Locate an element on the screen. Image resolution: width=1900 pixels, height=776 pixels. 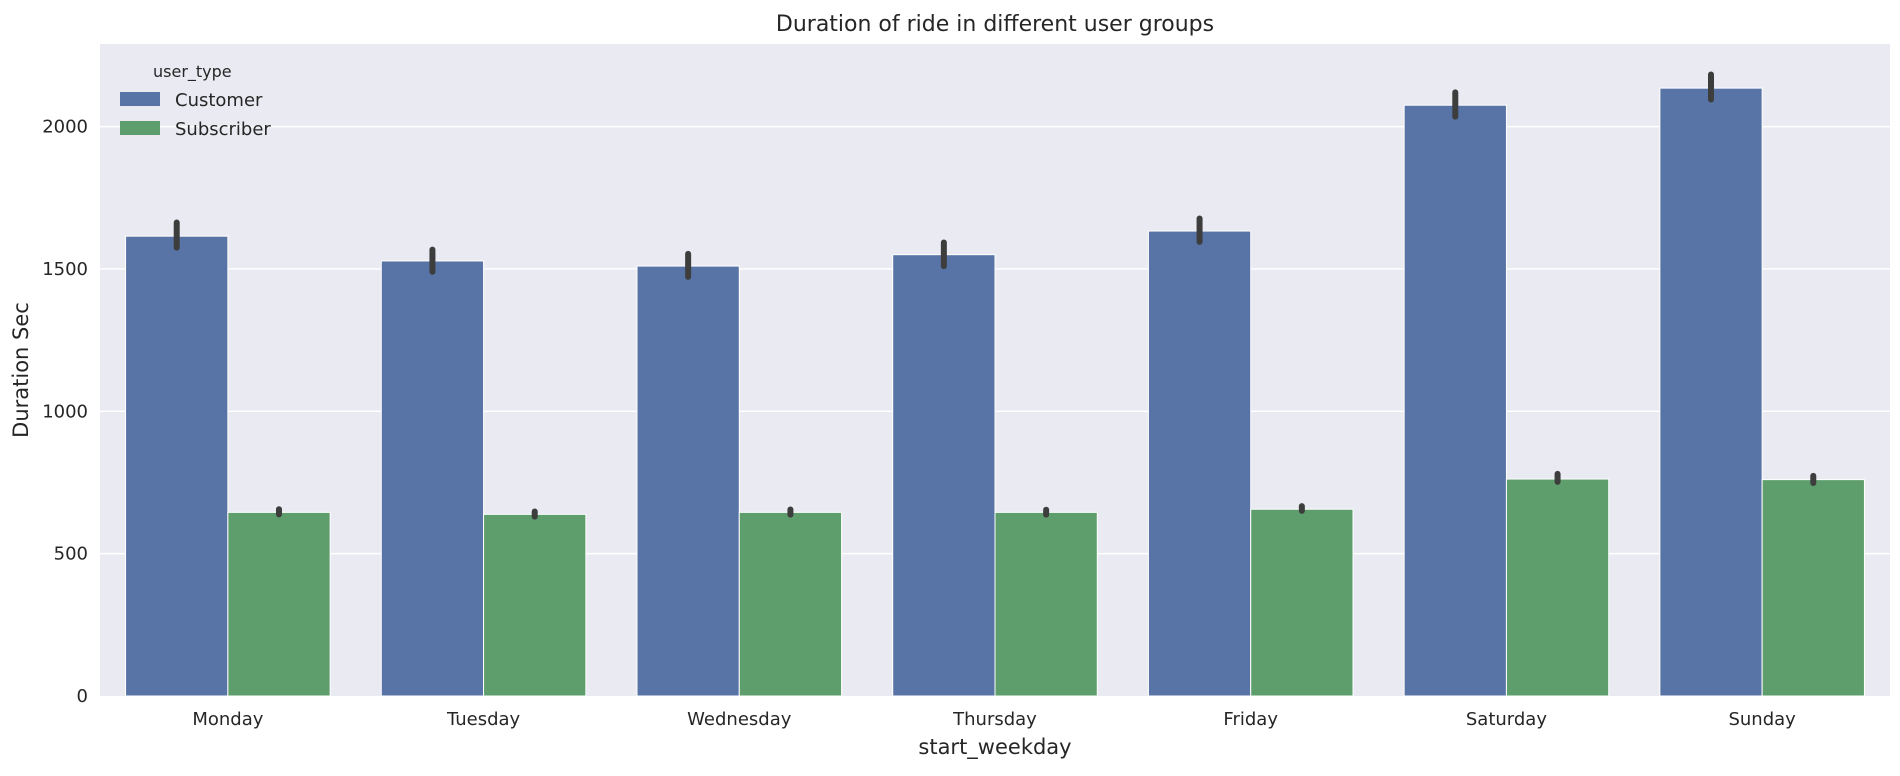
x-tick-label: Friday is located at coordinates (1250, 719).